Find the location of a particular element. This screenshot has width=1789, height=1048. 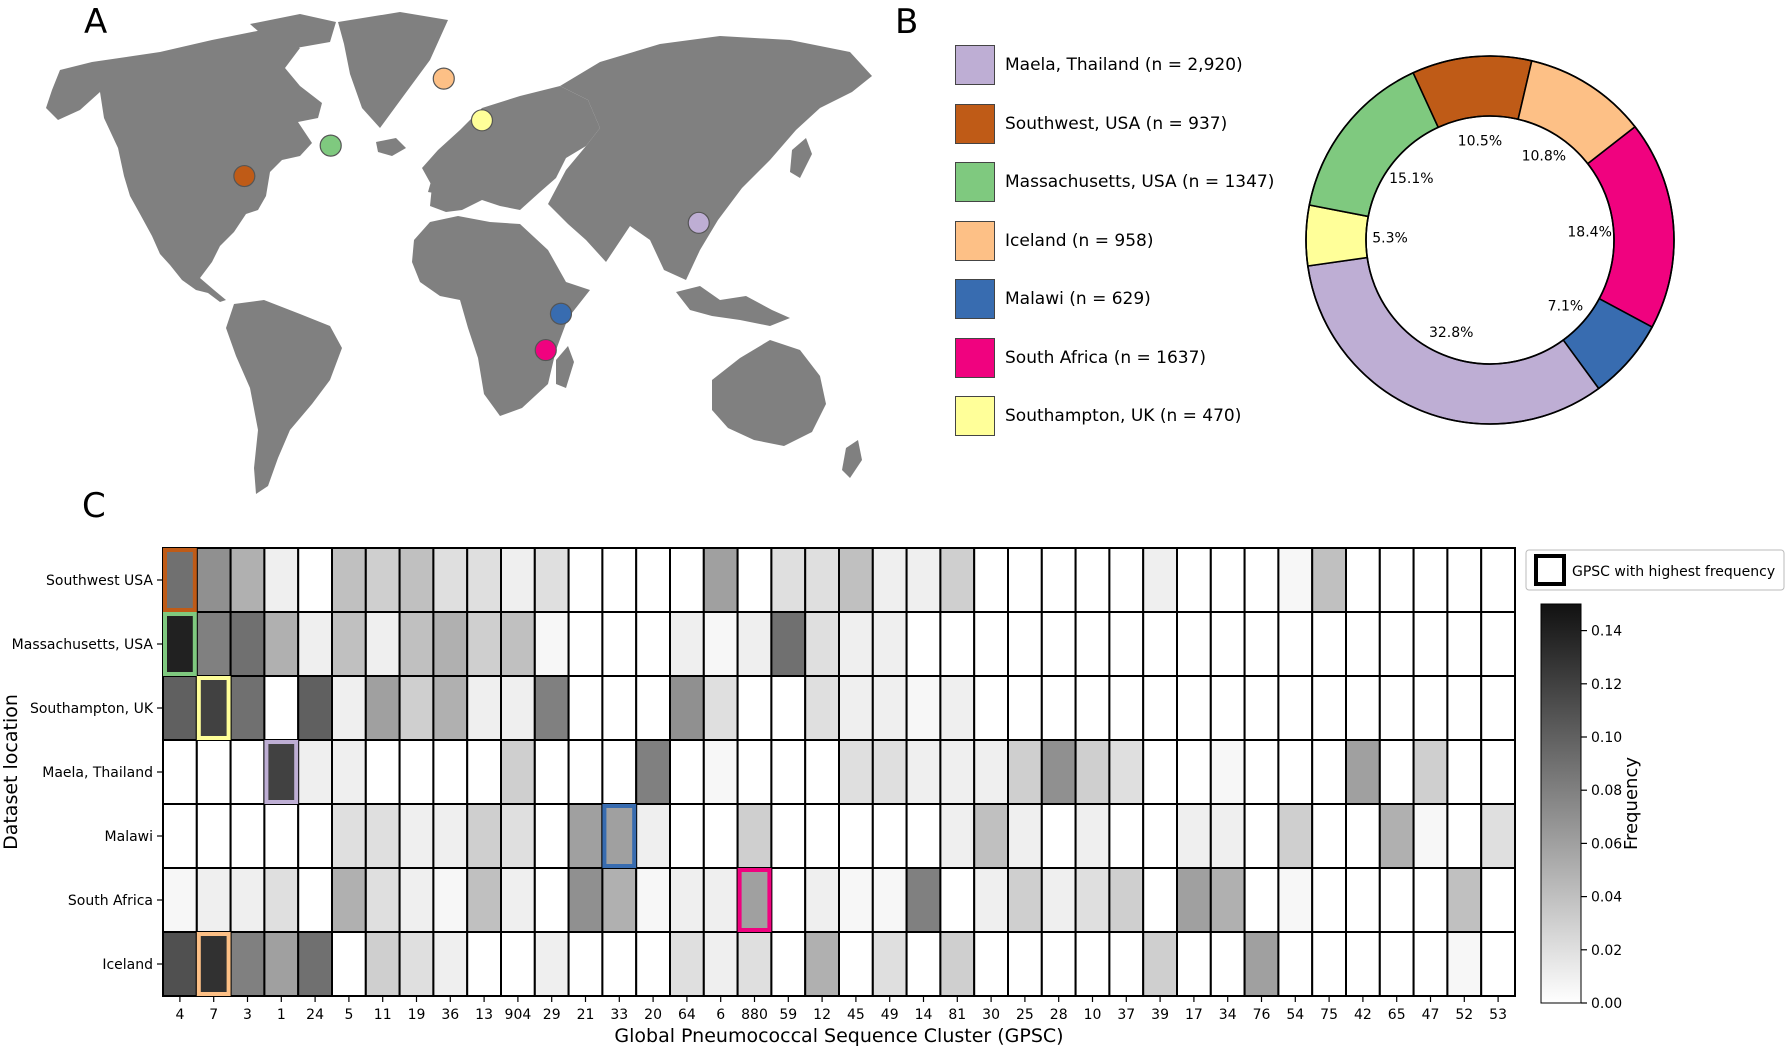

x-tick-label: 53 is located at coordinates (1498, 1015).